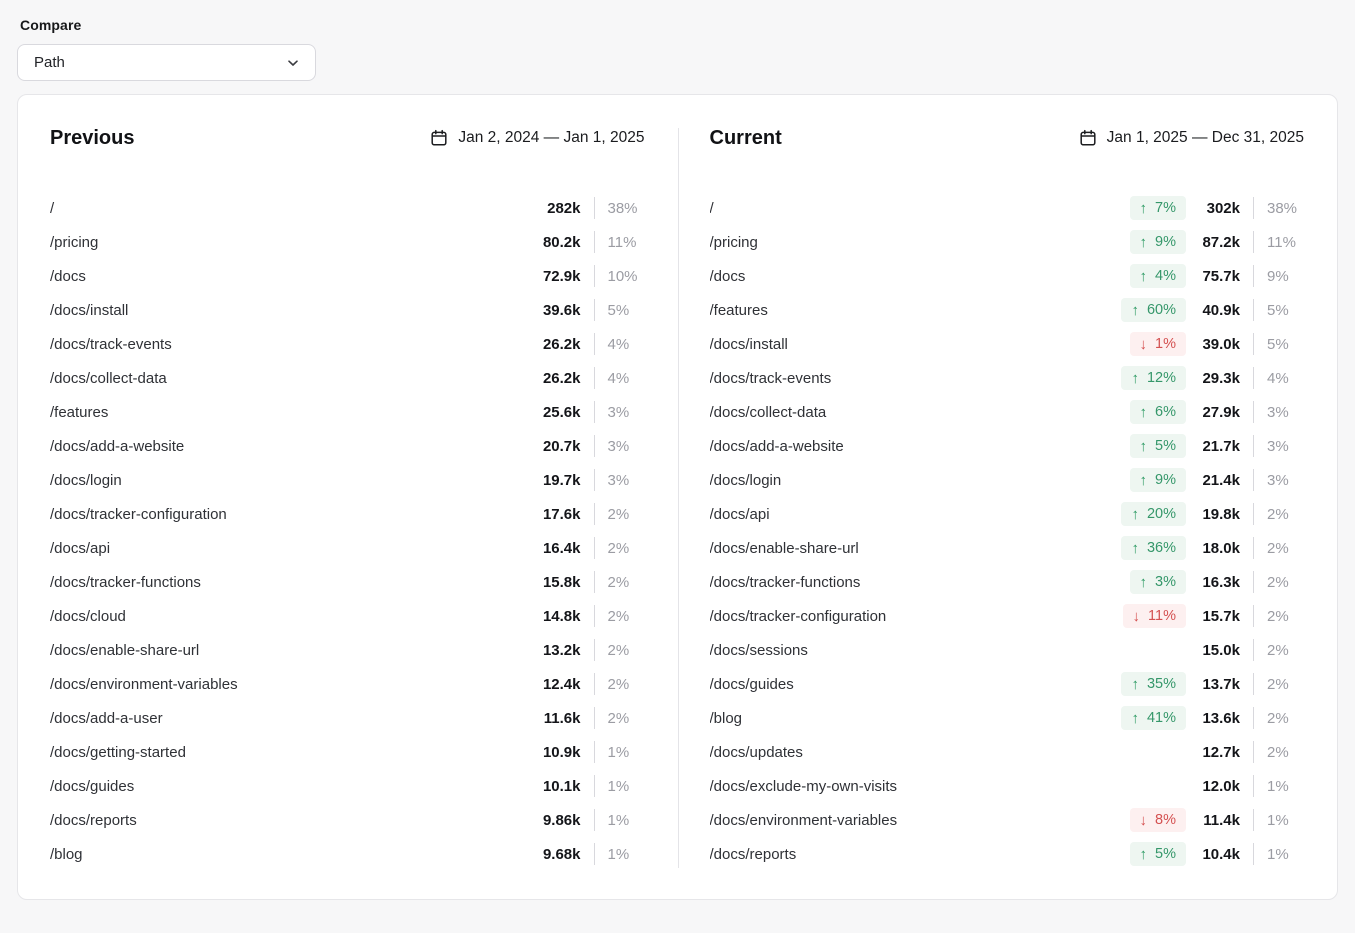 The height and width of the screenshot is (933, 1355). Describe the element at coordinates (106, 718) in the screenshot. I see `path-label: /docs/add-a-user` at that location.